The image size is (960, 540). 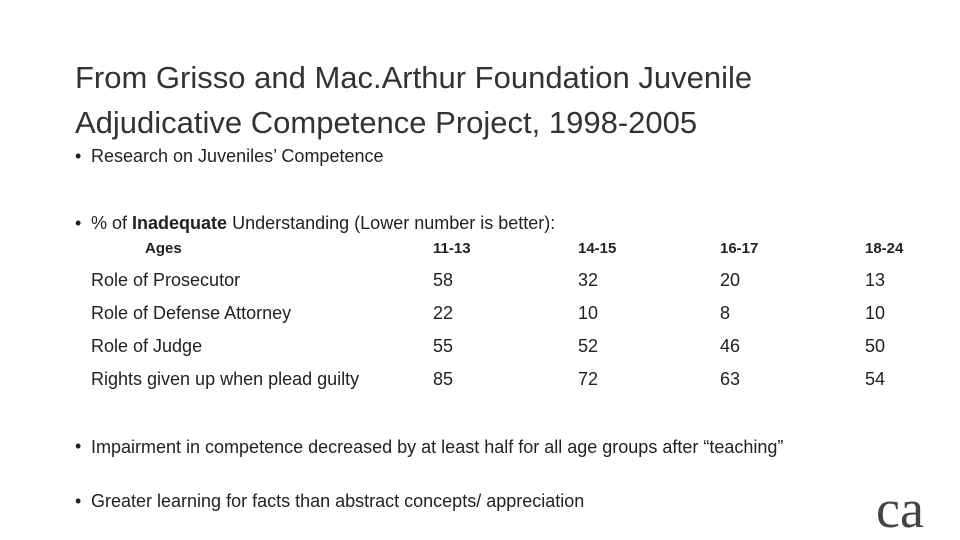 I want to click on row-label: Role of Defense Attorney, so click(x=191, y=313).